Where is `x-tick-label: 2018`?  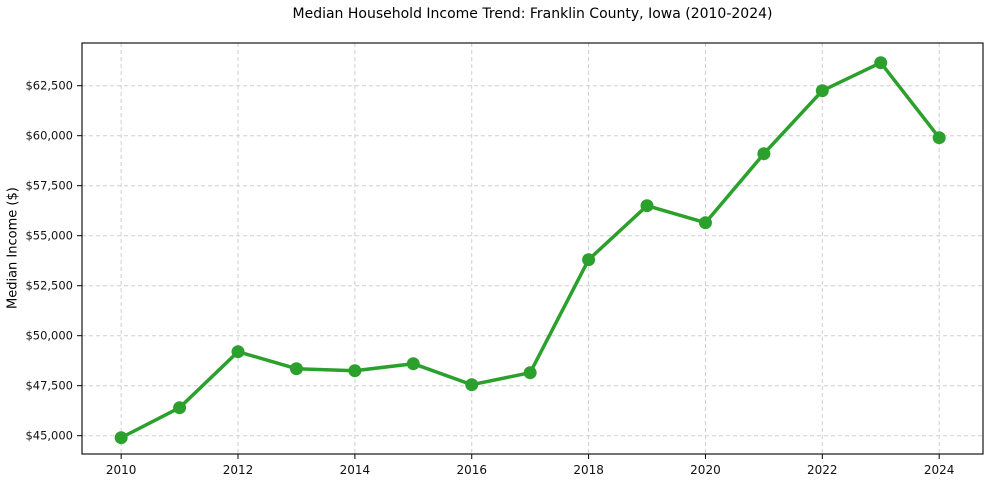 x-tick-label: 2018 is located at coordinates (588, 470).